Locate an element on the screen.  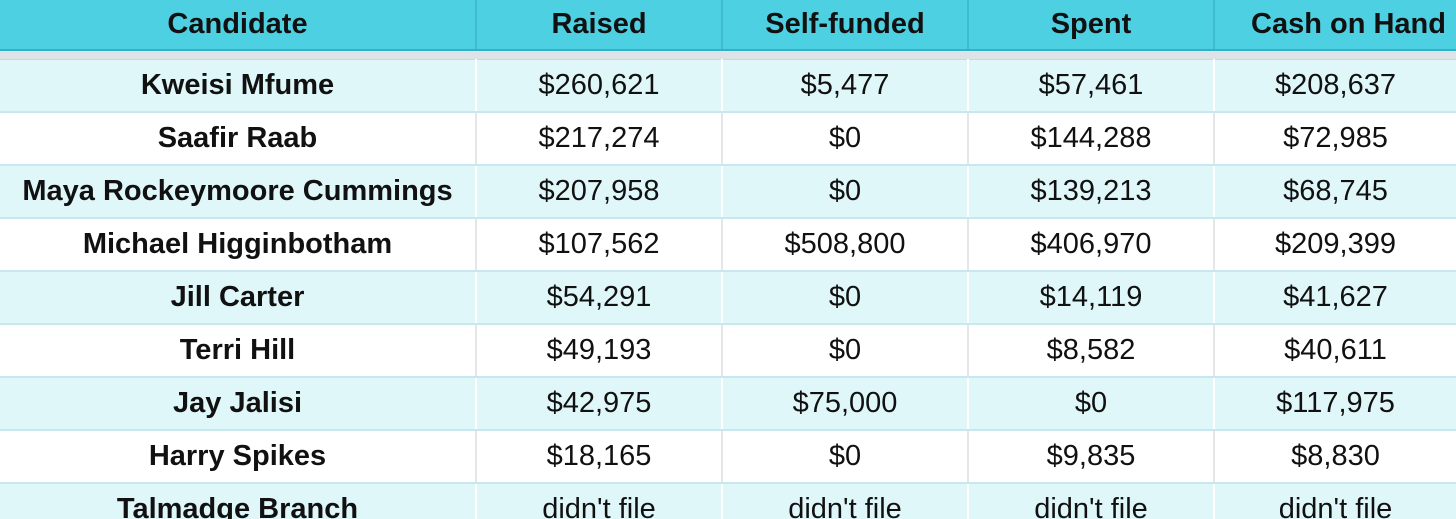
cell-spent: $57,461 is located at coordinates (1091, 86).